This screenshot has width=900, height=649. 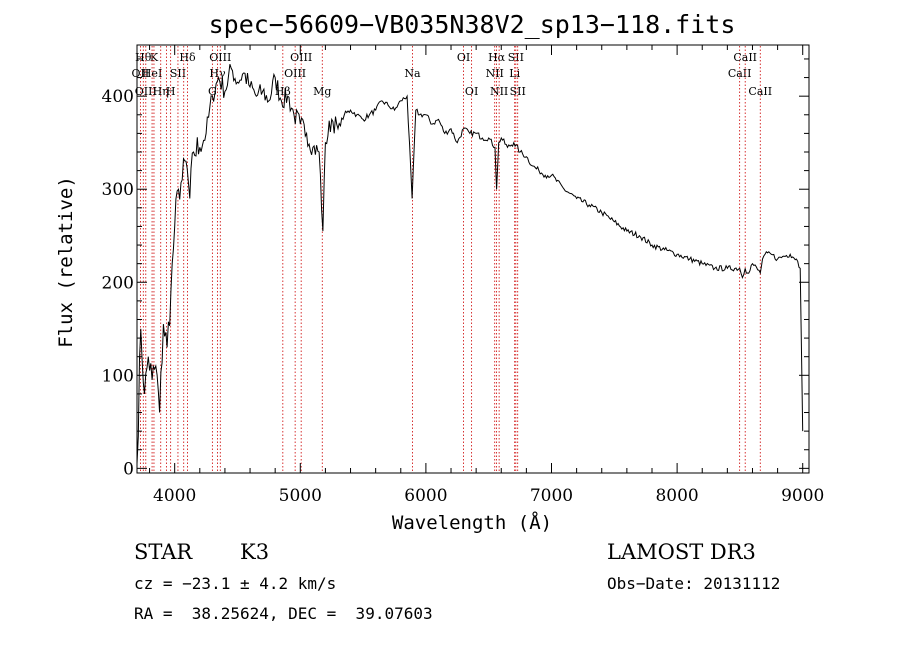 What do you see at coordinates (676, 496) in the screenshot?
I see `x-tick-label-8000: 8000` at bounding box center [676, 496].